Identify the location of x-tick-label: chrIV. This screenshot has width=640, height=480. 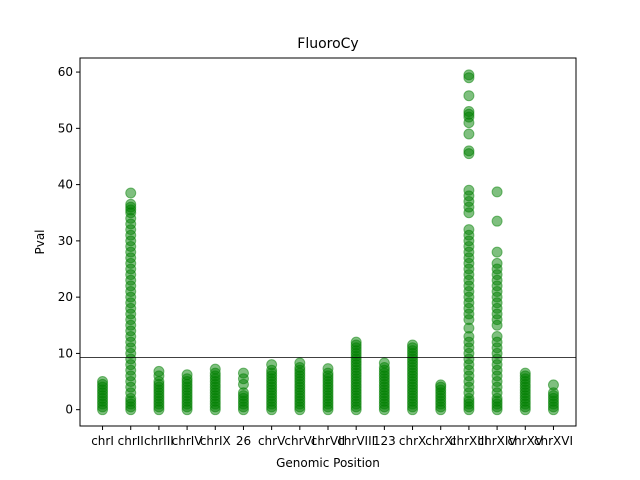
(188, 441).